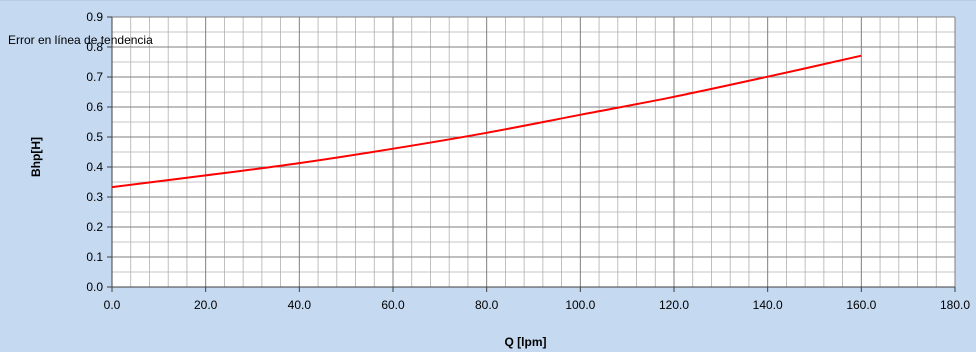 The image size is (976, 352). What do you see at coordinates (94, 227) in the screenshot?
I see `y-tick-label: 0.2` at bounding box center [94, 227].